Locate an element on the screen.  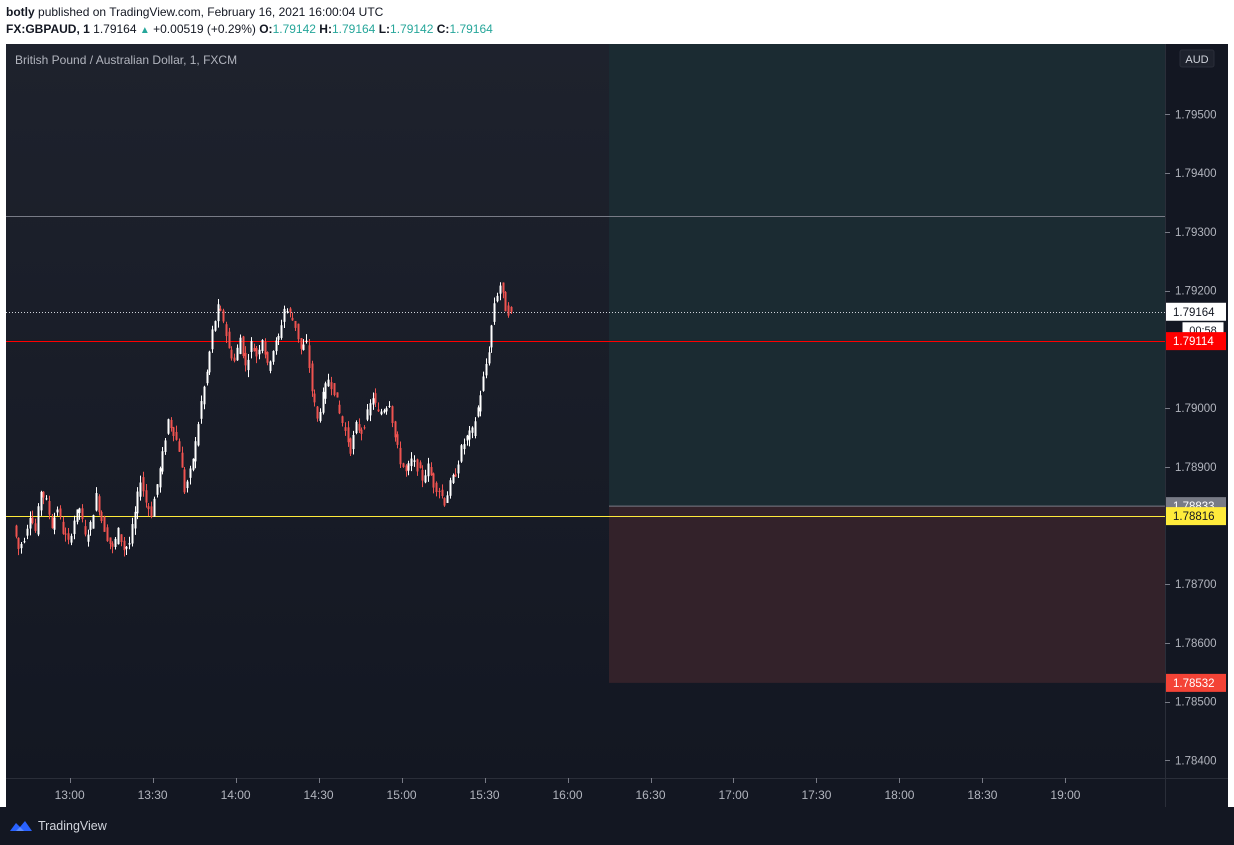
x-tick: 18:00 is located at coordinates (899, 790).